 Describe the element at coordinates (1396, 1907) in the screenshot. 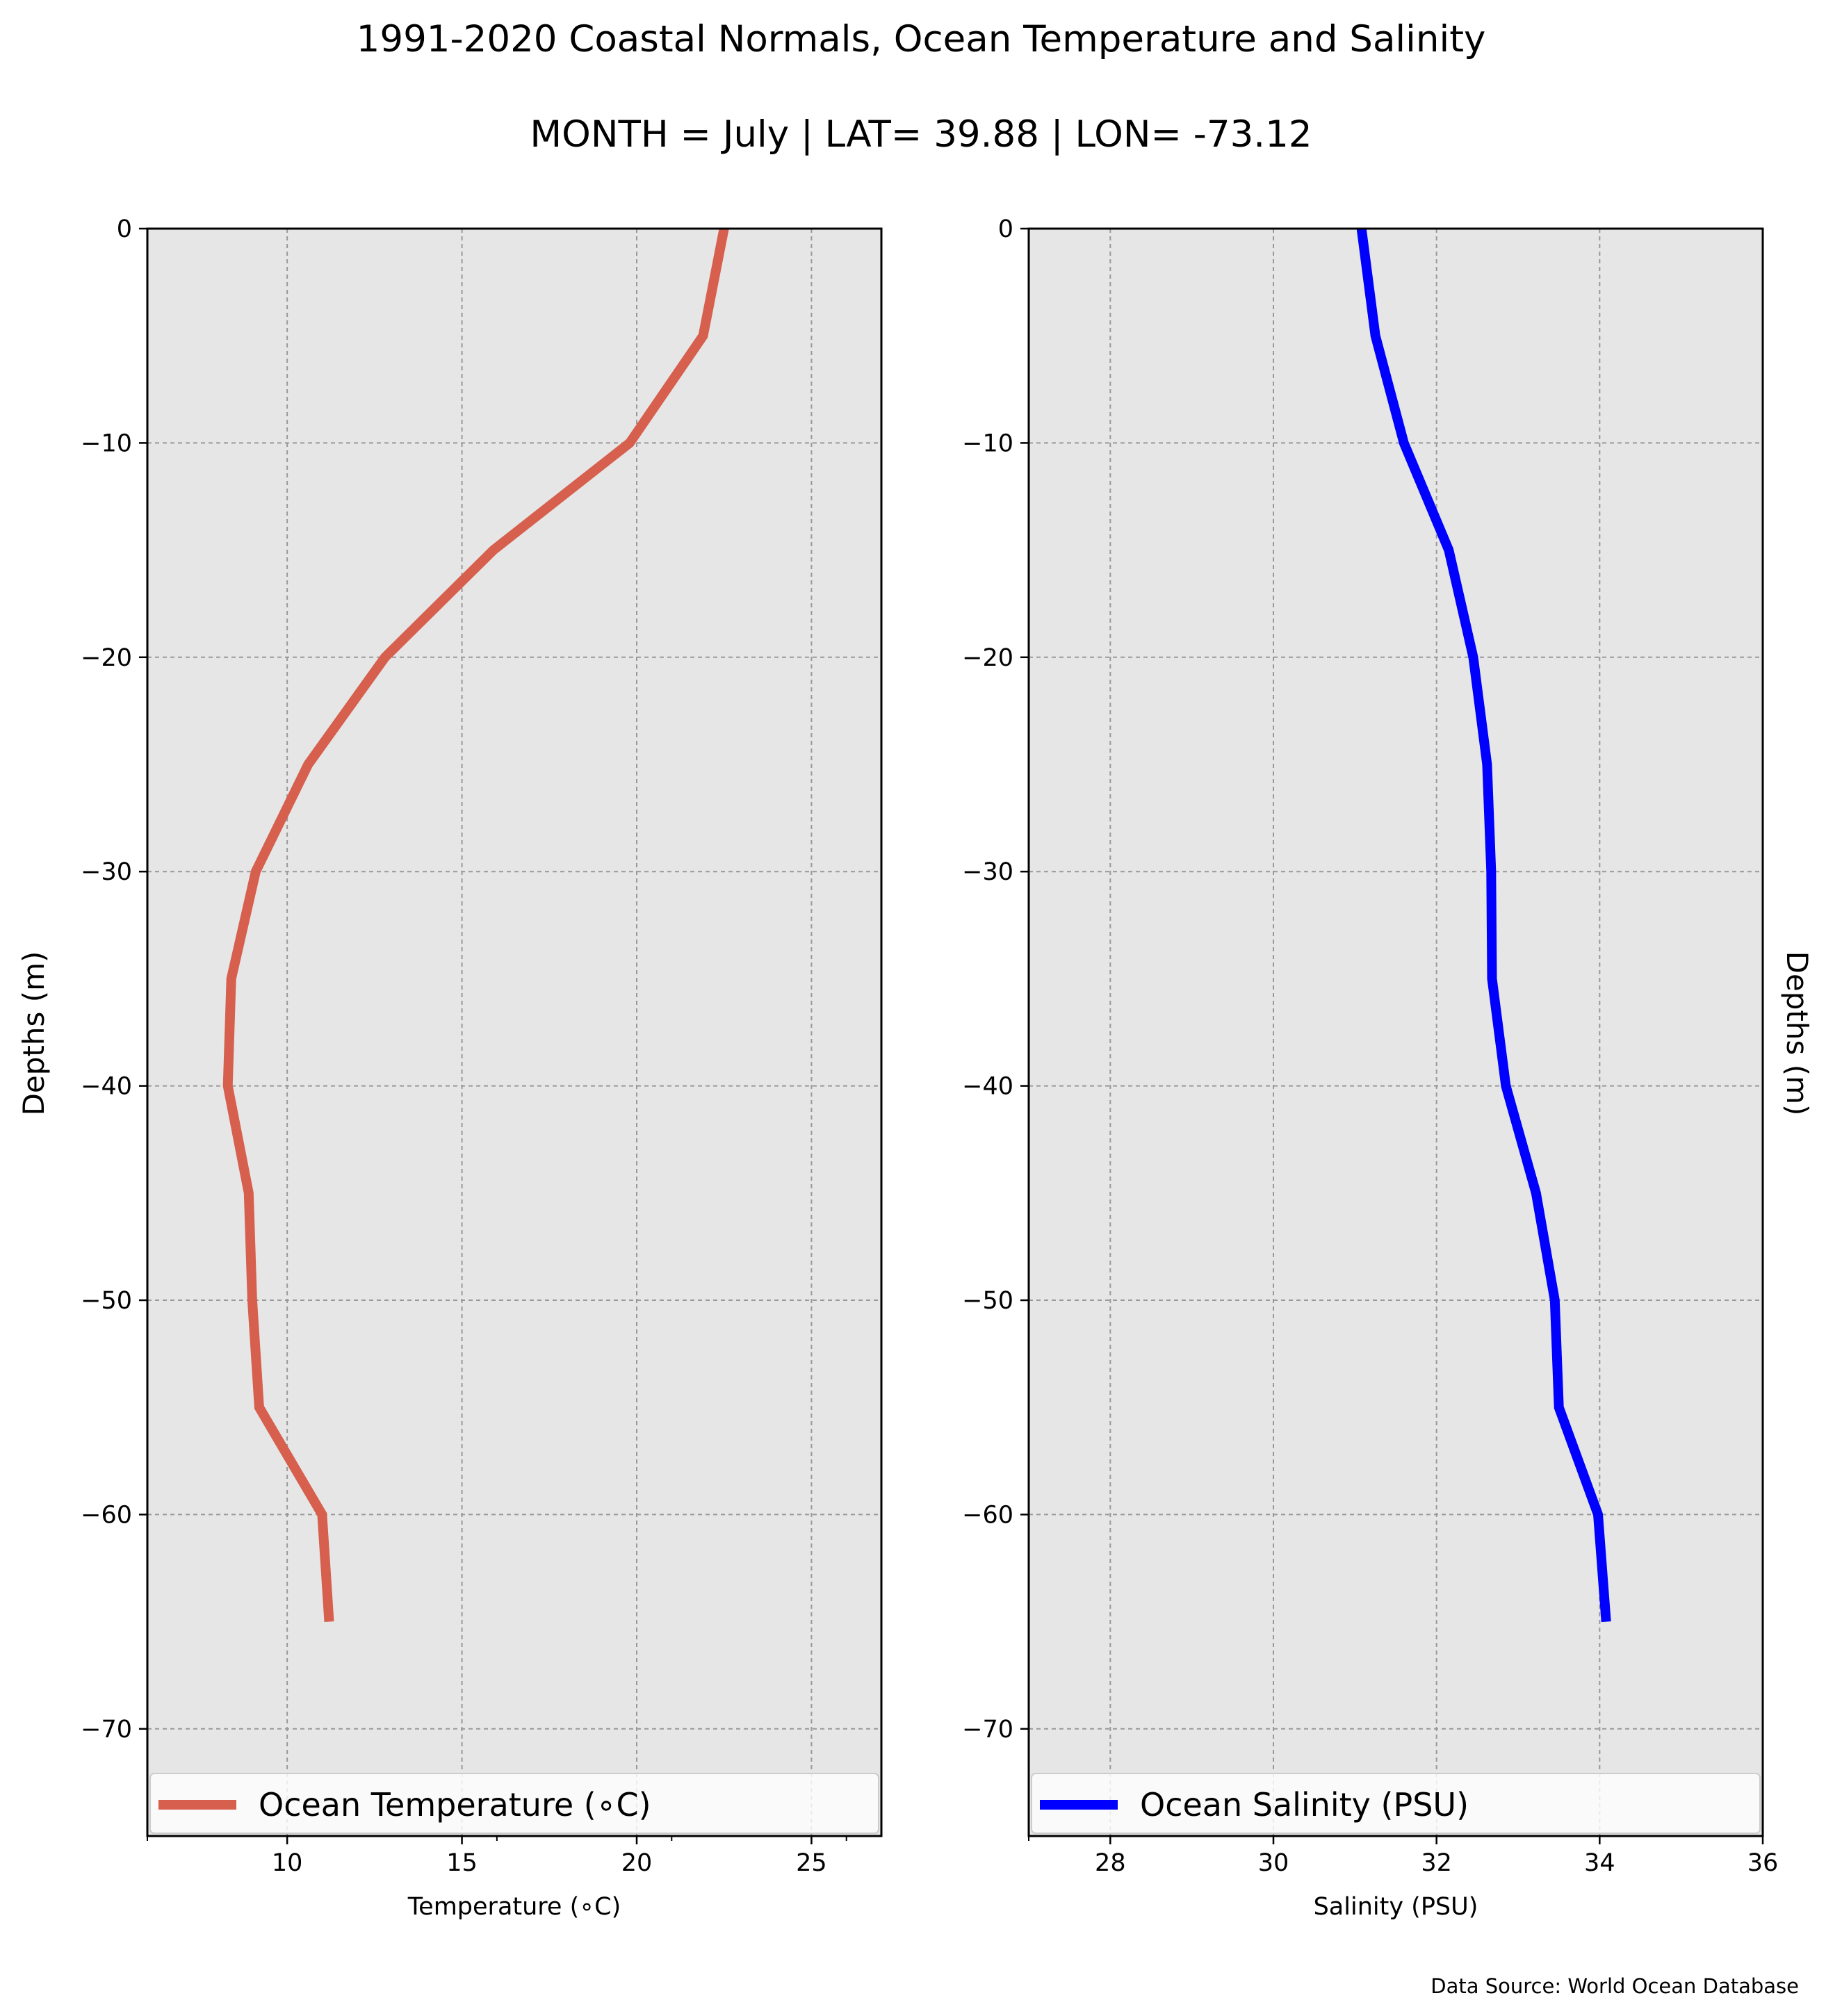

I see `x-axis-label: Salinity (PSU)` at that location.